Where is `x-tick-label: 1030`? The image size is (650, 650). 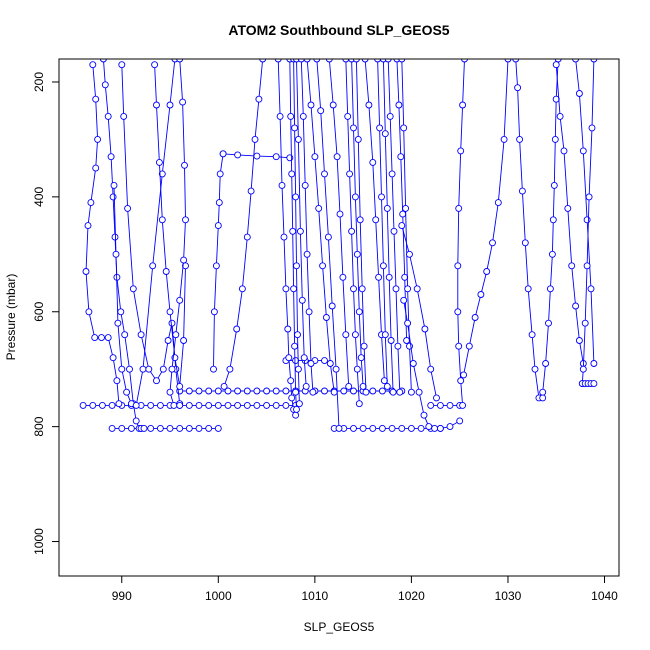
x-tick-label: 1030 is located at coordinates (508, 596).